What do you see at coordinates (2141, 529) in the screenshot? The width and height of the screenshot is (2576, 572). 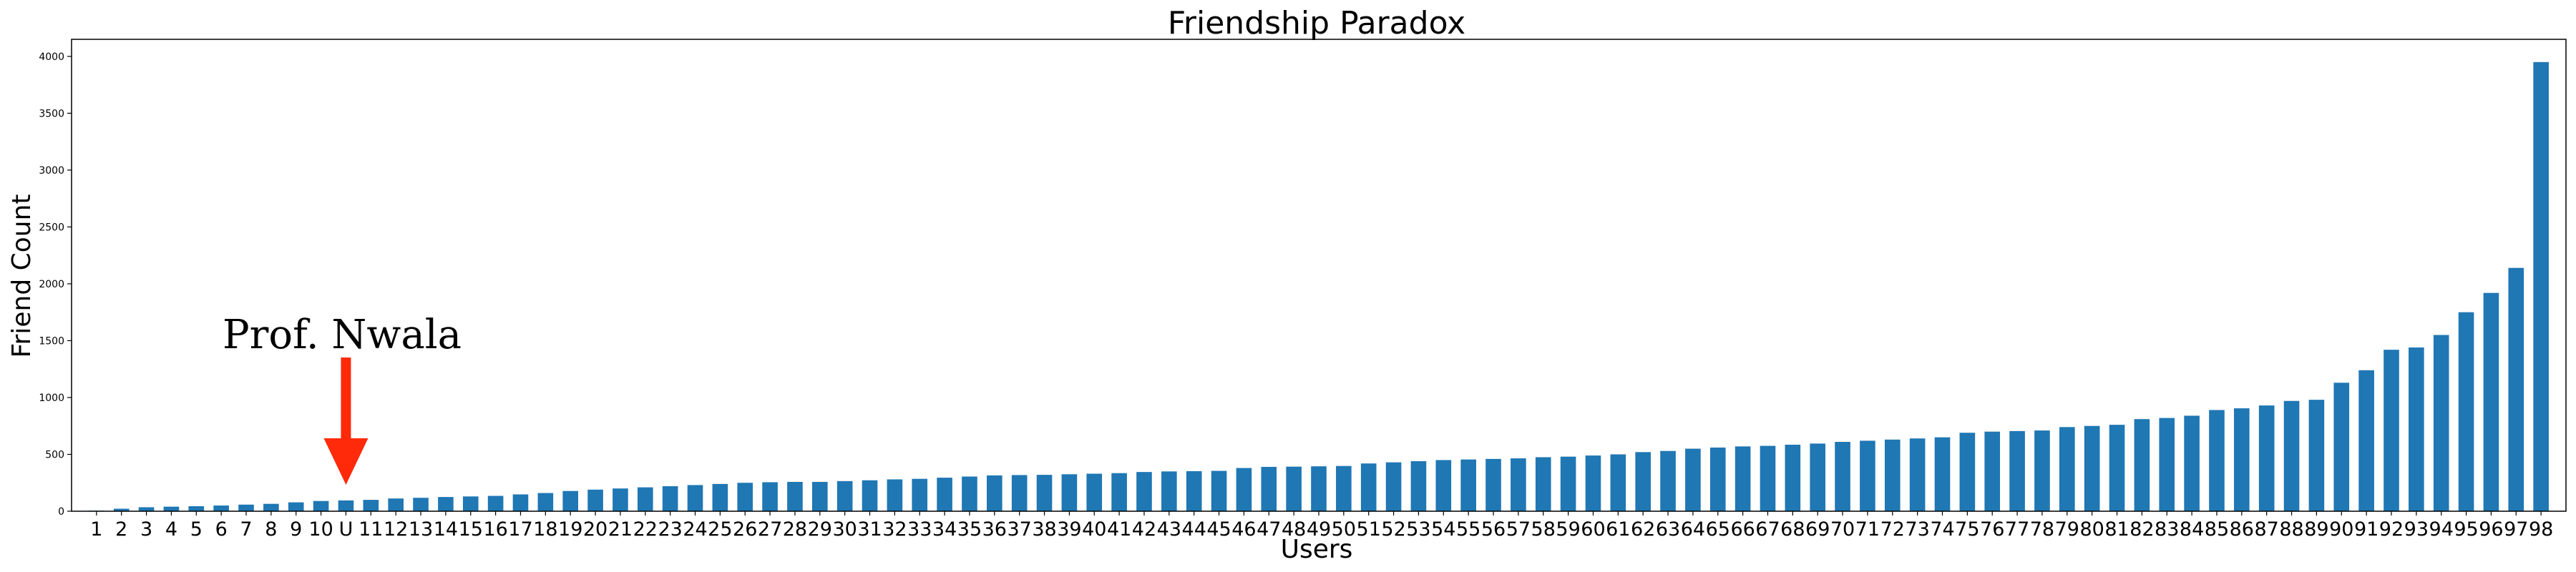 I see `x-tick-label-82: 82` at bounding box center [2141, 529].